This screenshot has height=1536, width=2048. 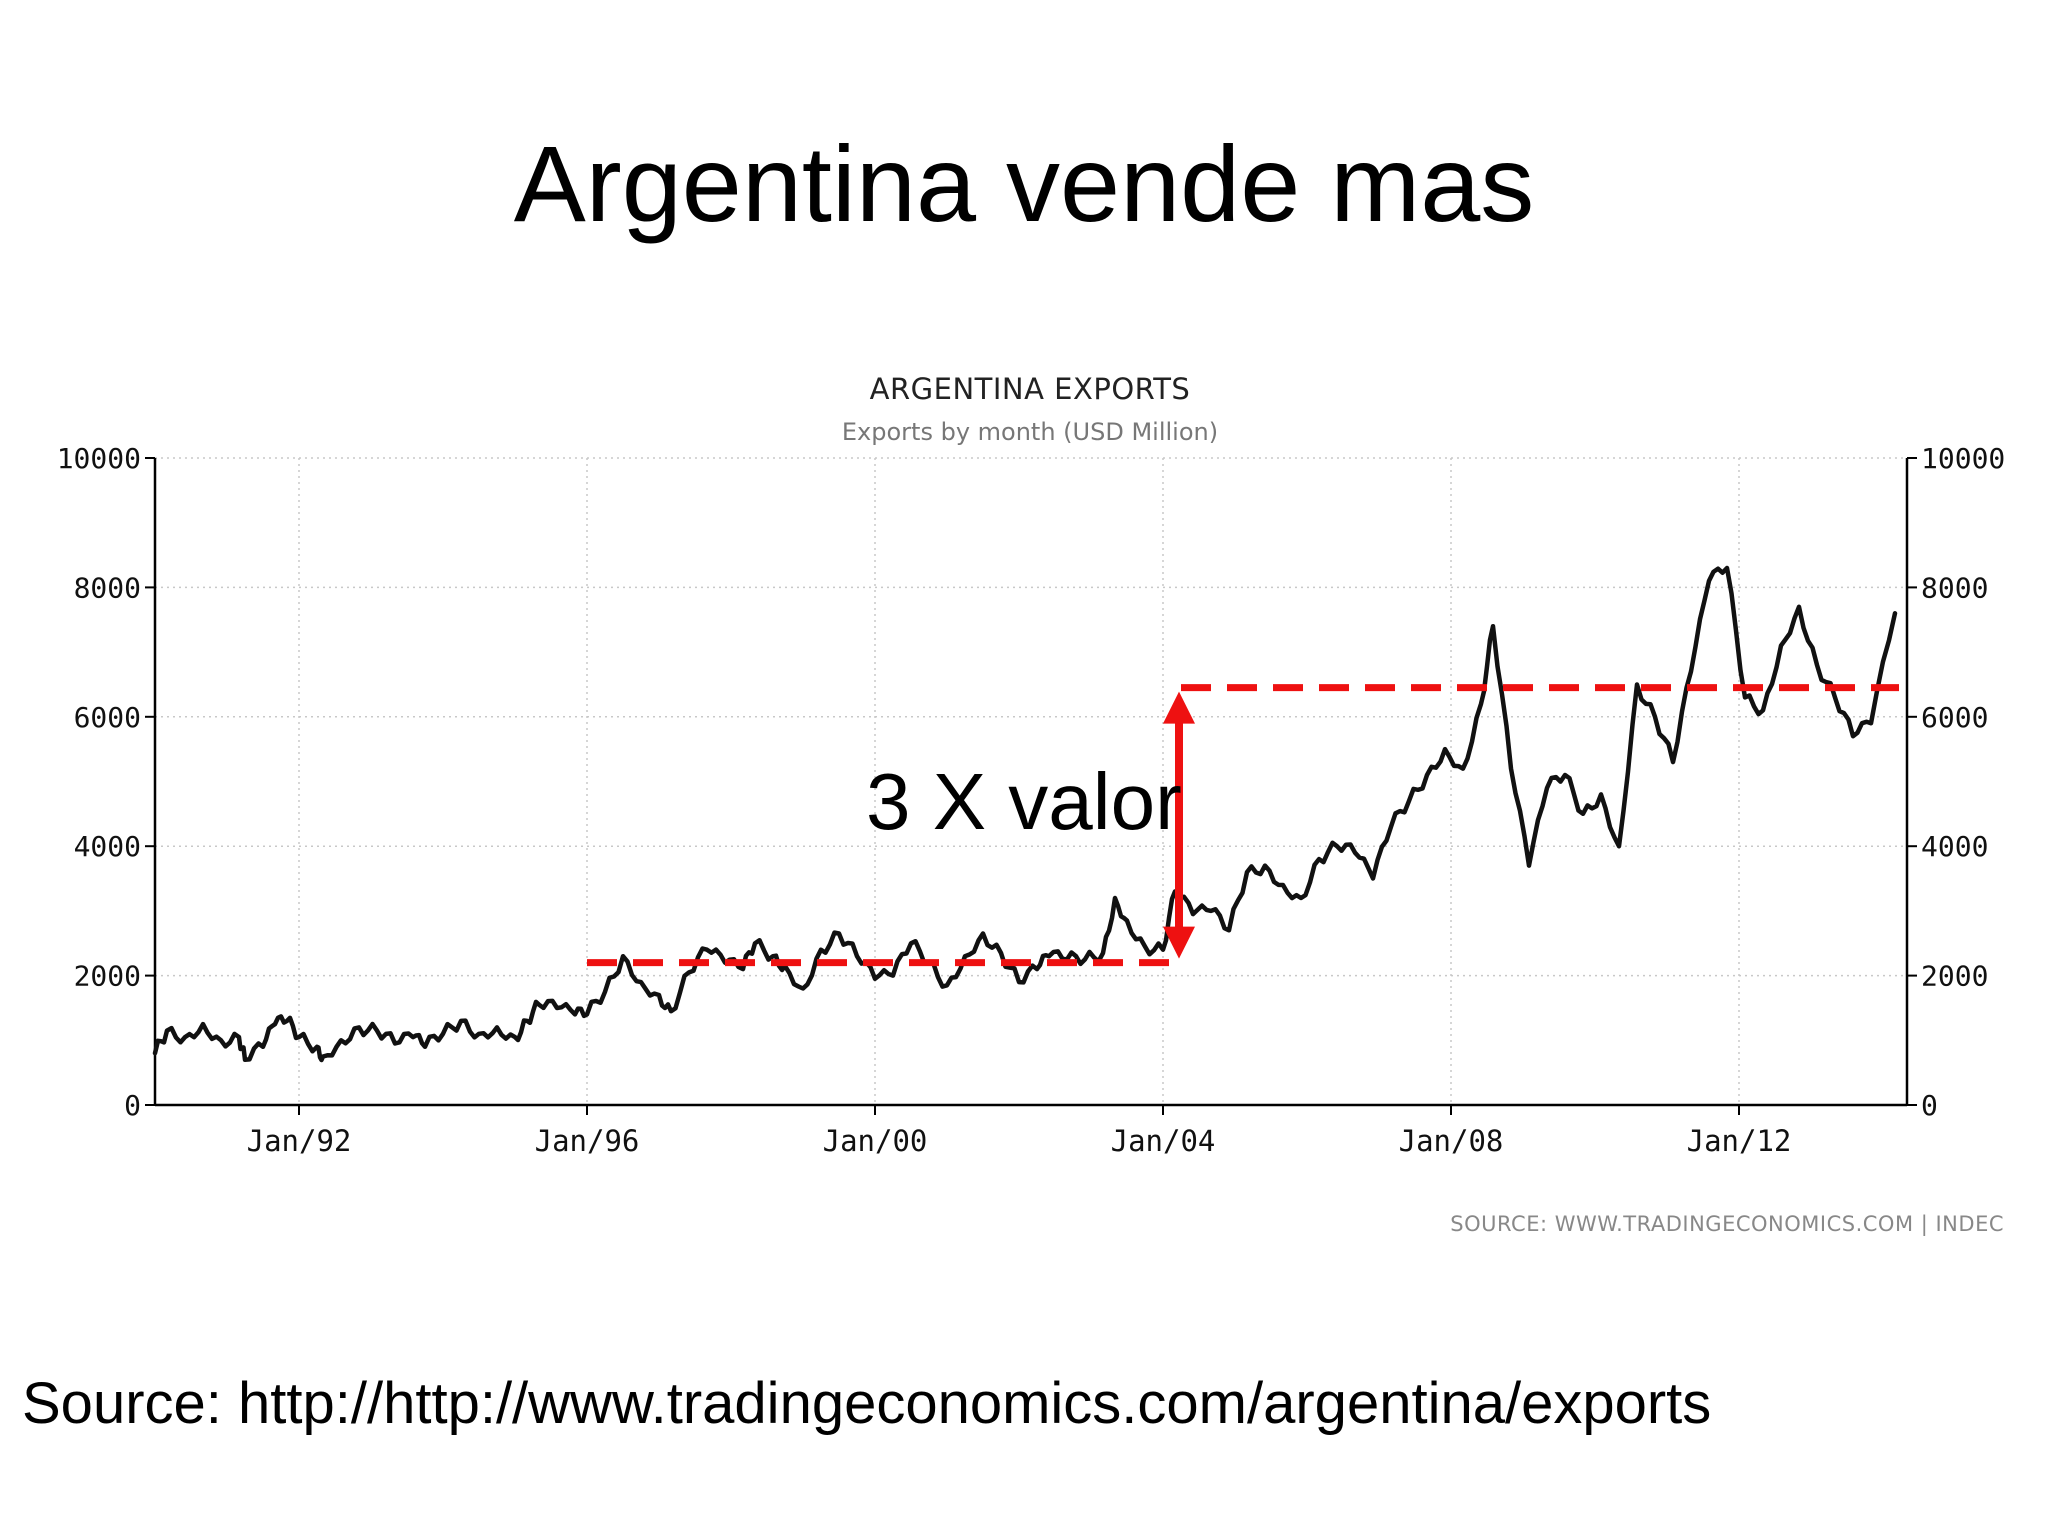 What do you see at coordinates (1163, 1141) in the screenshot?
I see `x-tick-label: Jan/04` at bounding box center [1163, 1141].